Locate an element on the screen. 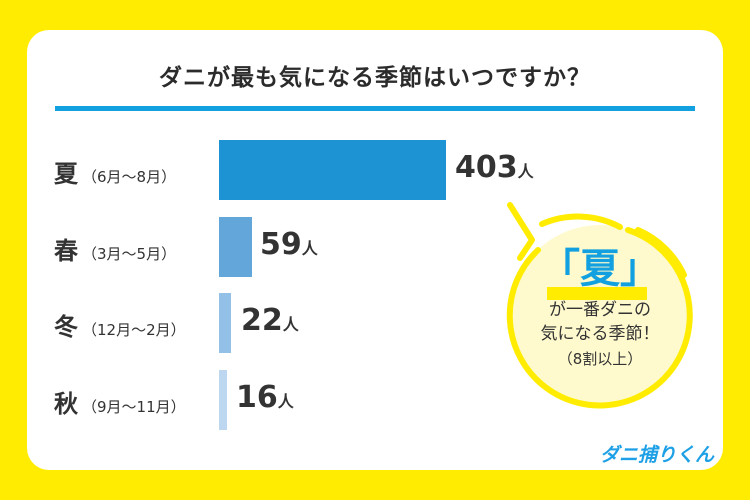 The width and height of the screenshot is (750, 500). season-months: （12月〜2月） is located at coordinates (134, 330).